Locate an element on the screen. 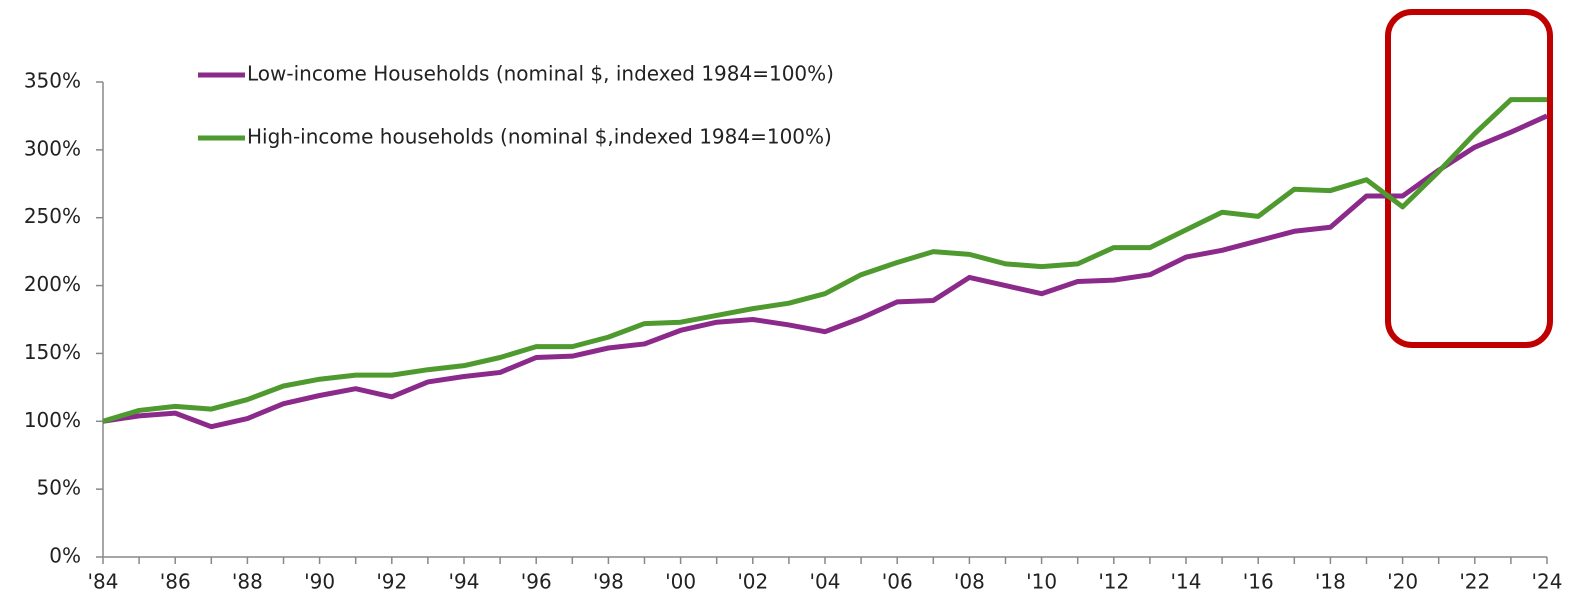  y-tick-label: 150% is located at coordinates (52, 352).